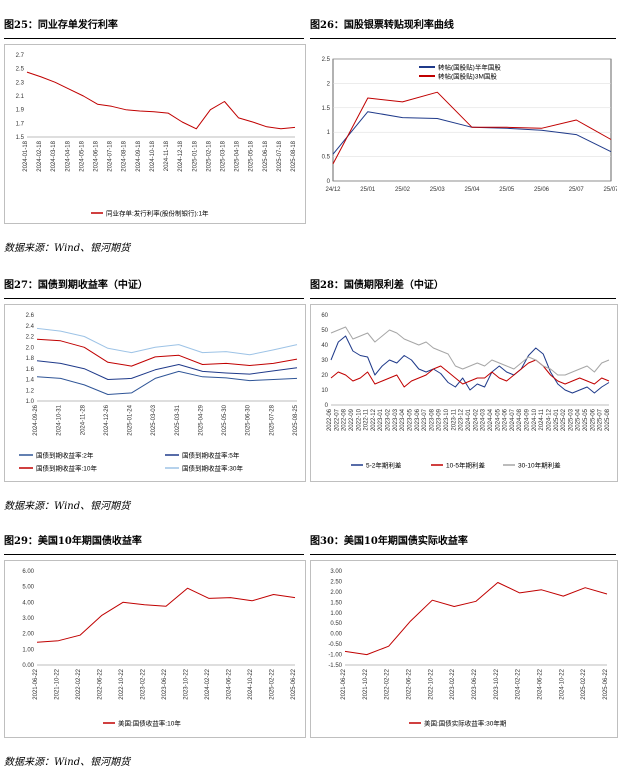  I want to click on y-tick-label: 0.00, so click(28, 666).